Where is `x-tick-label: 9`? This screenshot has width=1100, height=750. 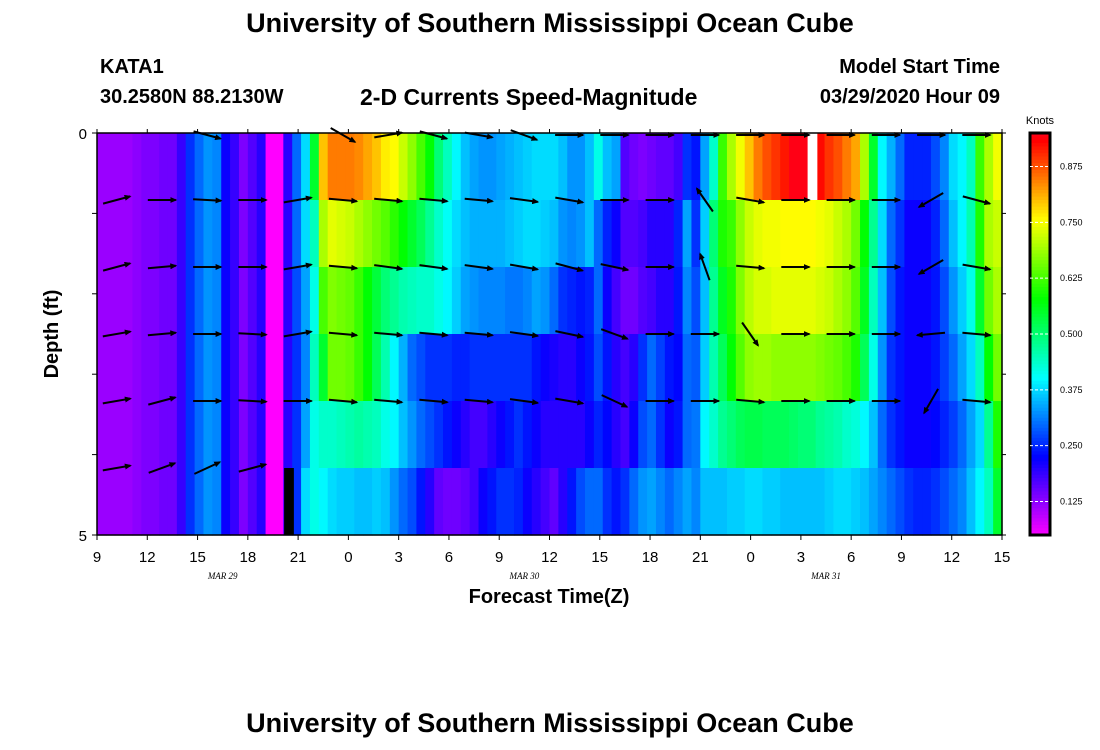 x-tick-label: 9 is located at coordinates (97, 557).